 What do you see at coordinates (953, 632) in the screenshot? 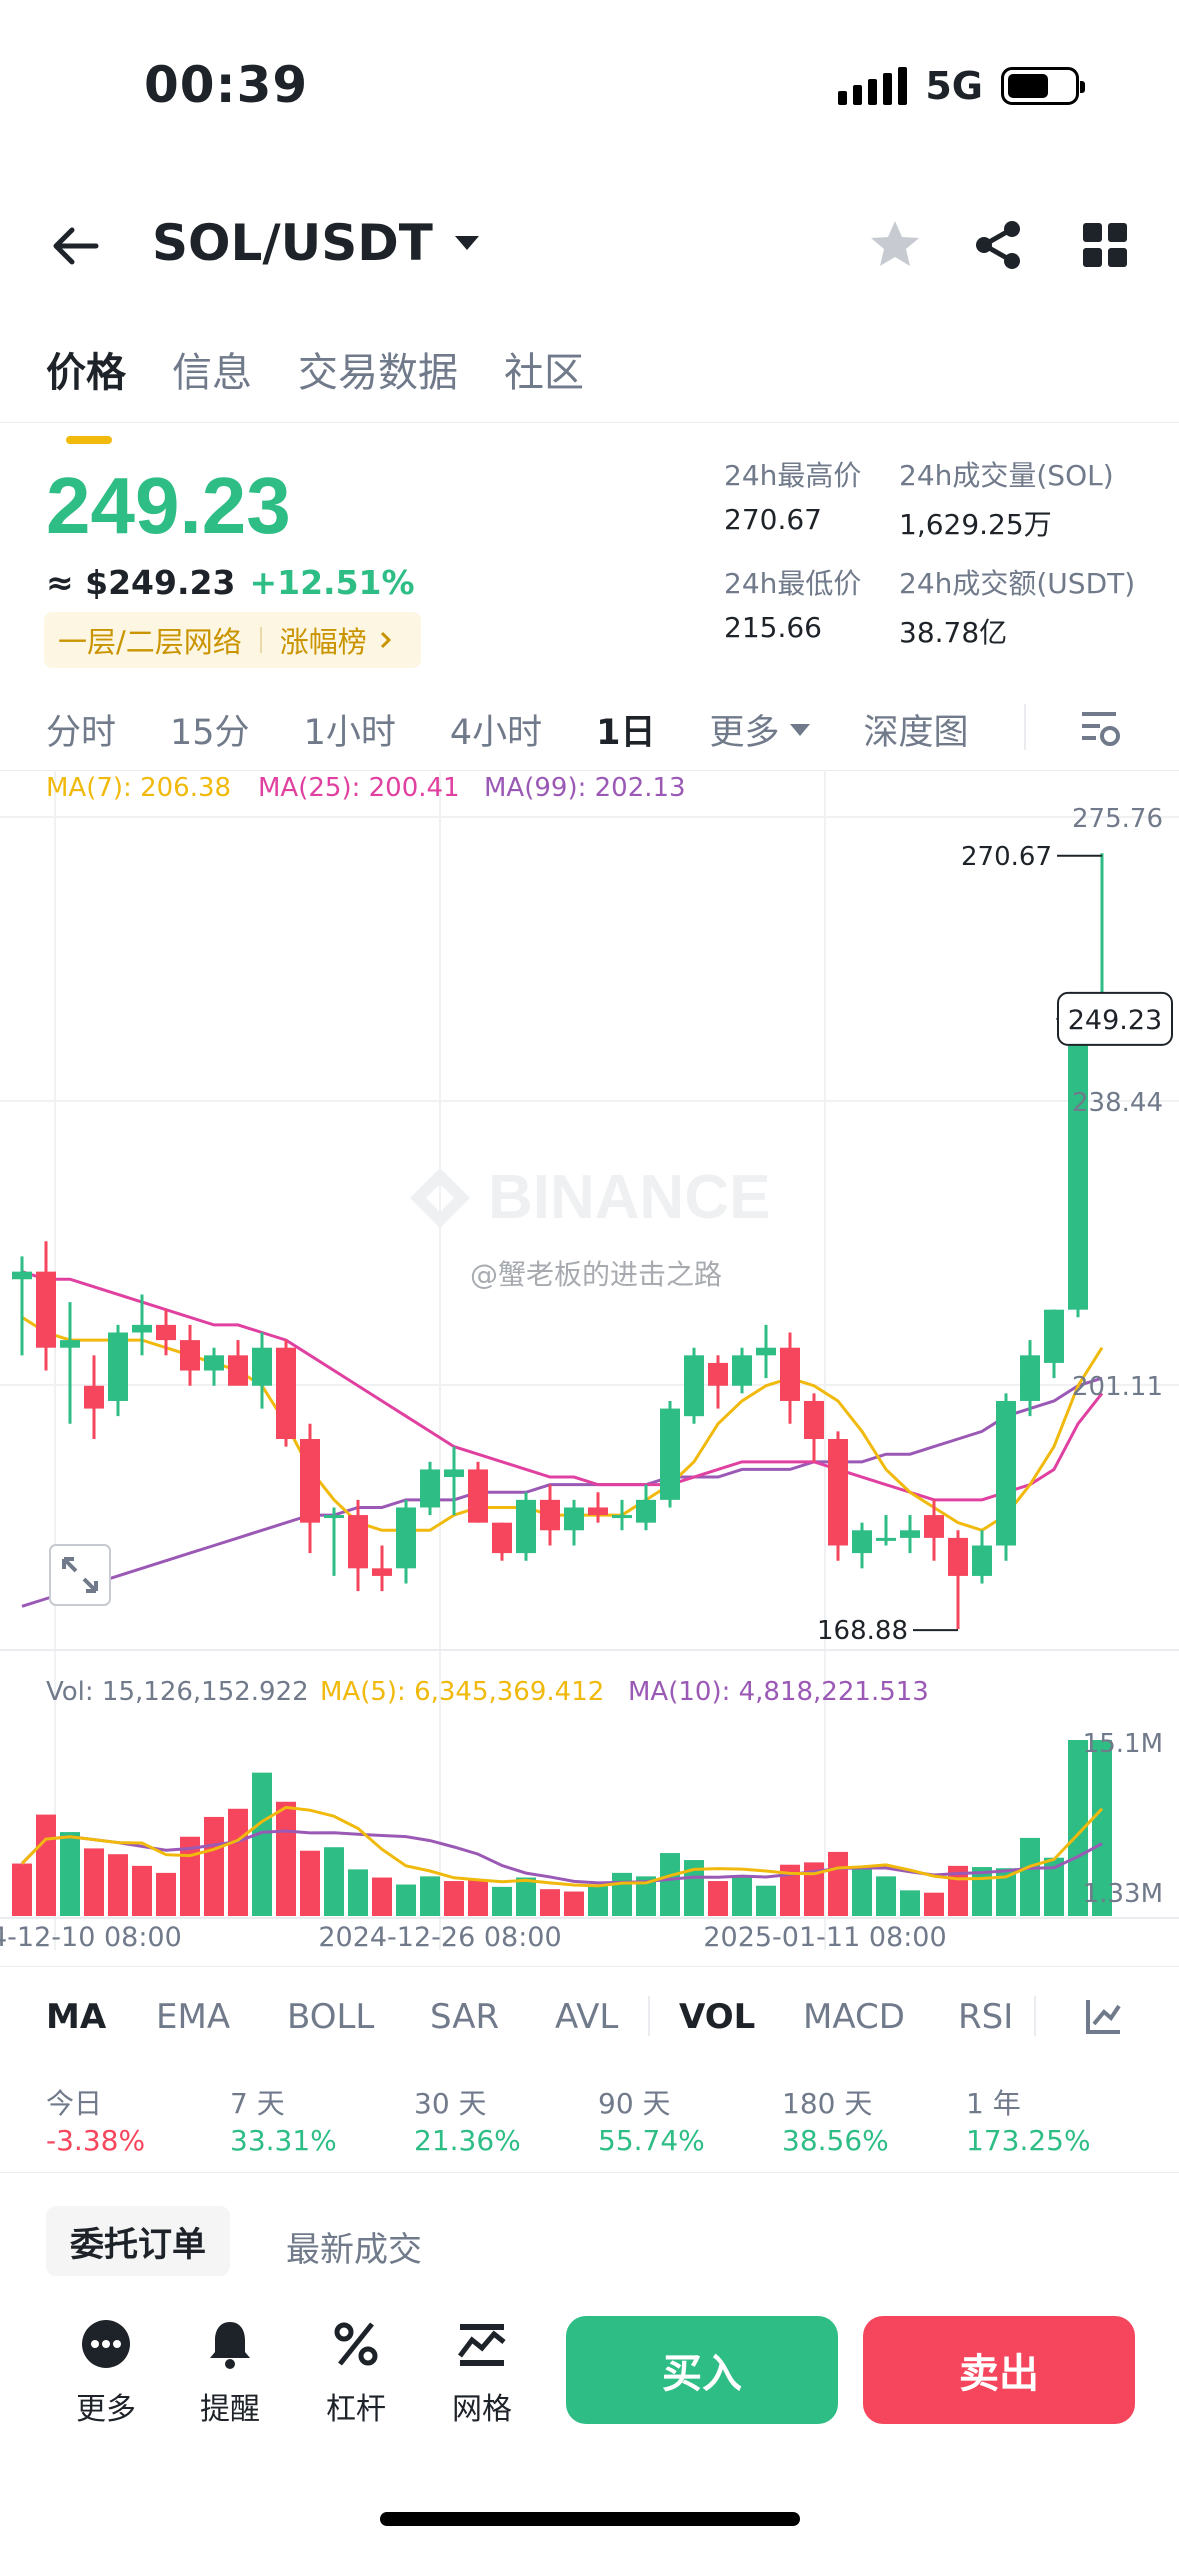
I see `stat-vol-usdt-value: 38.78亿` at bounding box center [953, 632].